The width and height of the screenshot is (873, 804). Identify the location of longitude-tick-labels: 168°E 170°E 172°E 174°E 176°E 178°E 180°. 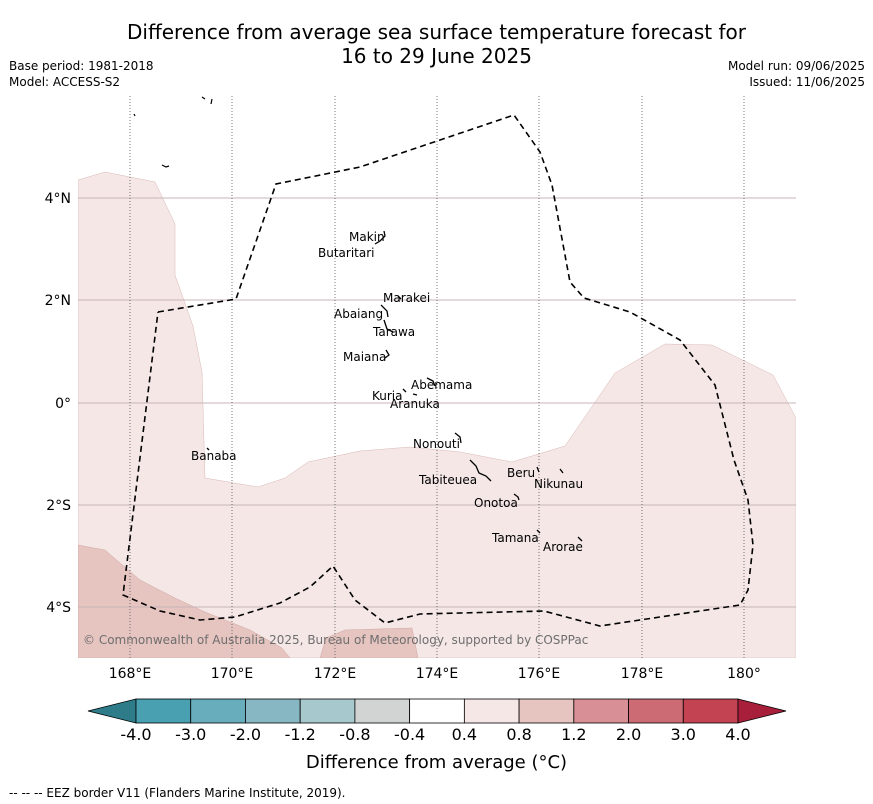
(435, 674).